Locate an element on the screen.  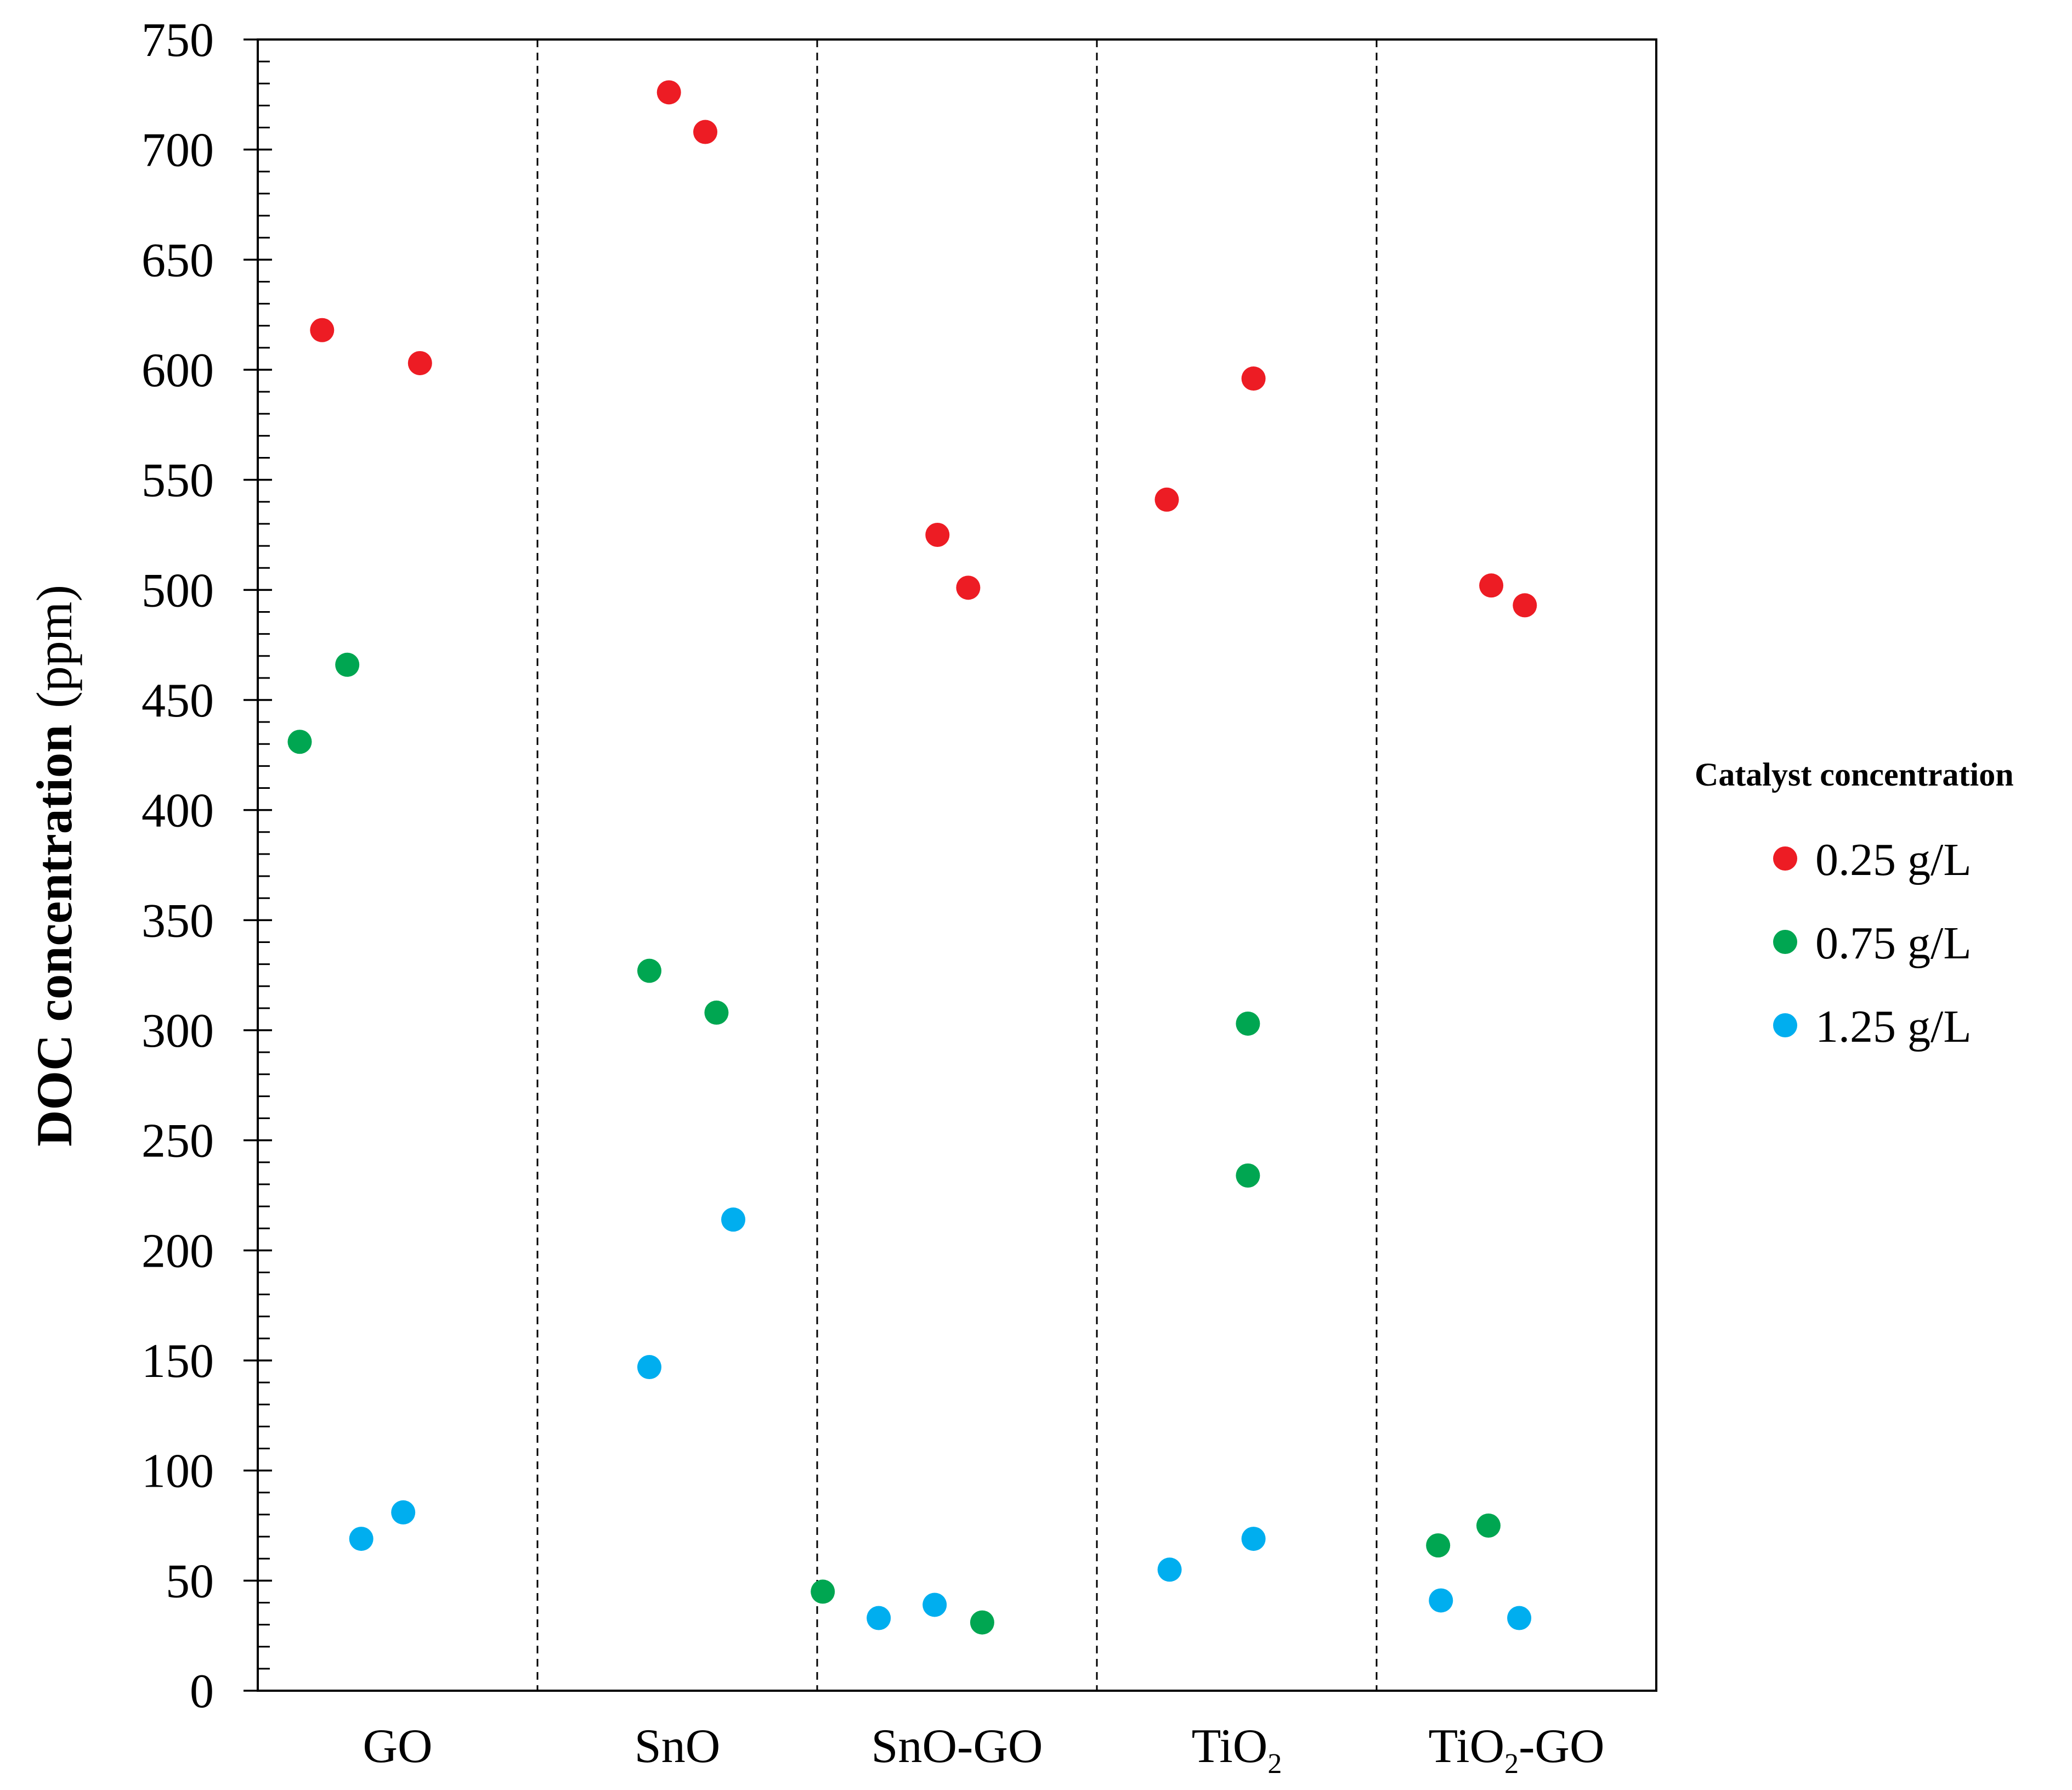
y-axis-title-text: DOC concentration is located at coordinates (54, 936).